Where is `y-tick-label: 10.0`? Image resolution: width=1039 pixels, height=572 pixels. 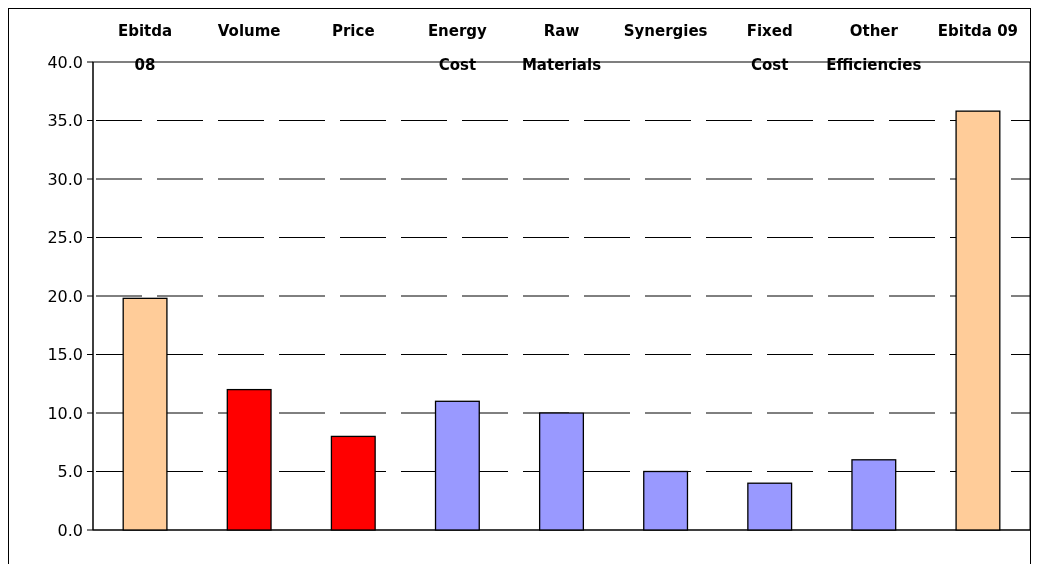
y-tick-label: 10.0 is located at coordinates (65, 413).